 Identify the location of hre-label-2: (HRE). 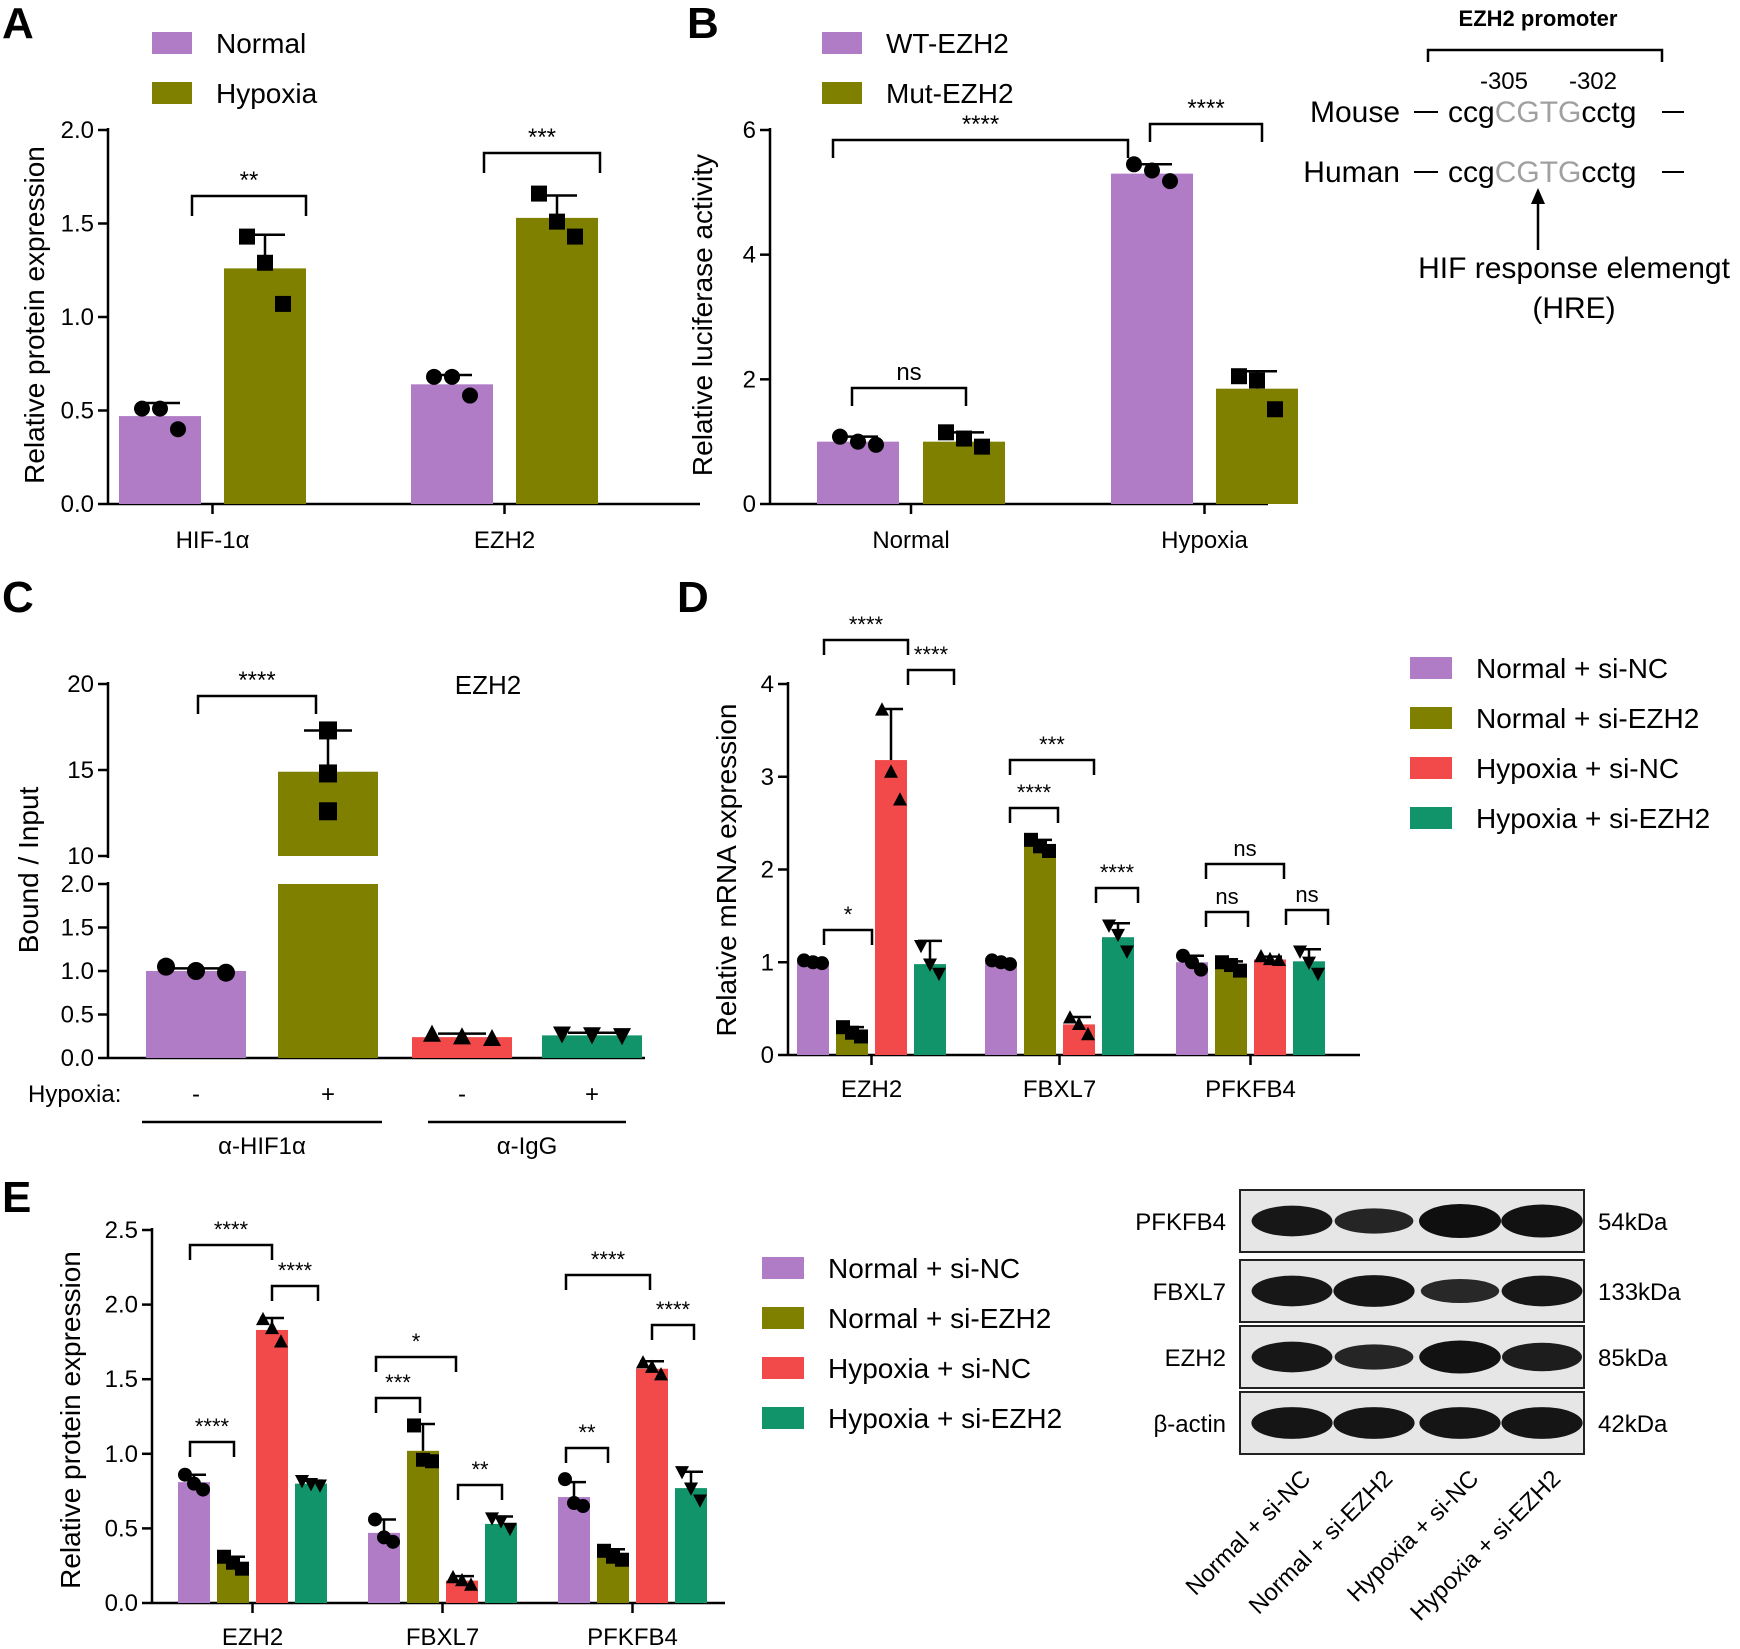
(1573, 308).